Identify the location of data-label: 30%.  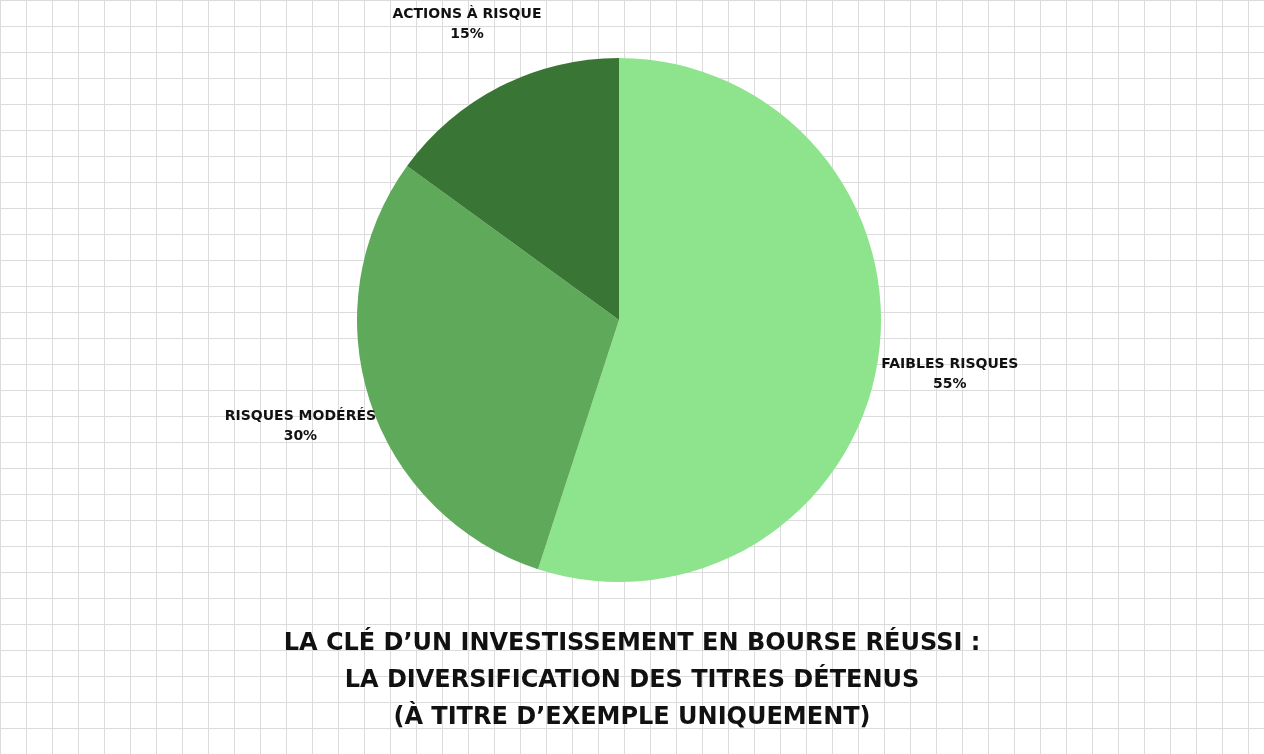
(300, 434).